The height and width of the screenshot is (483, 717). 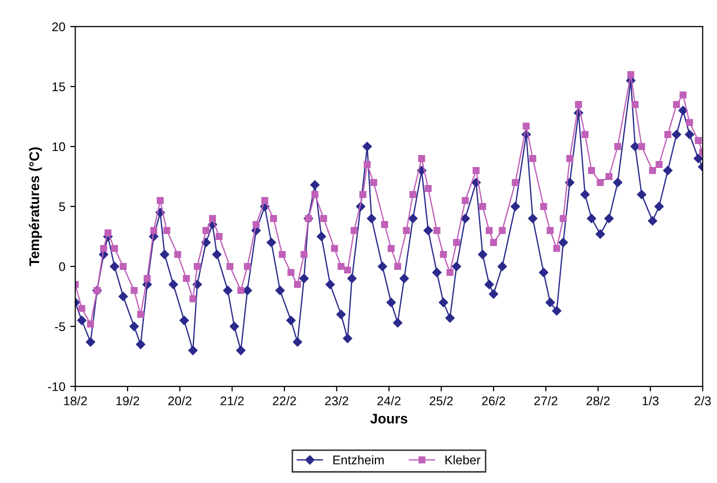 What do you see at coordinates (358, 459) in the screenshot?
I see `legend-label: Entzheim` at bounding box center [358, 459].